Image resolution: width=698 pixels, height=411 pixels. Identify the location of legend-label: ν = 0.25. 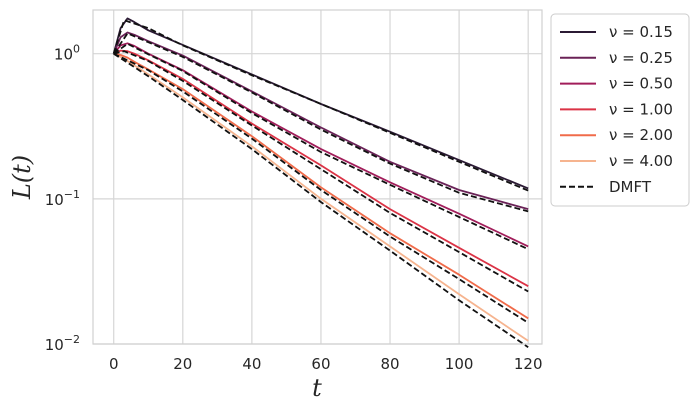
(641, 58).